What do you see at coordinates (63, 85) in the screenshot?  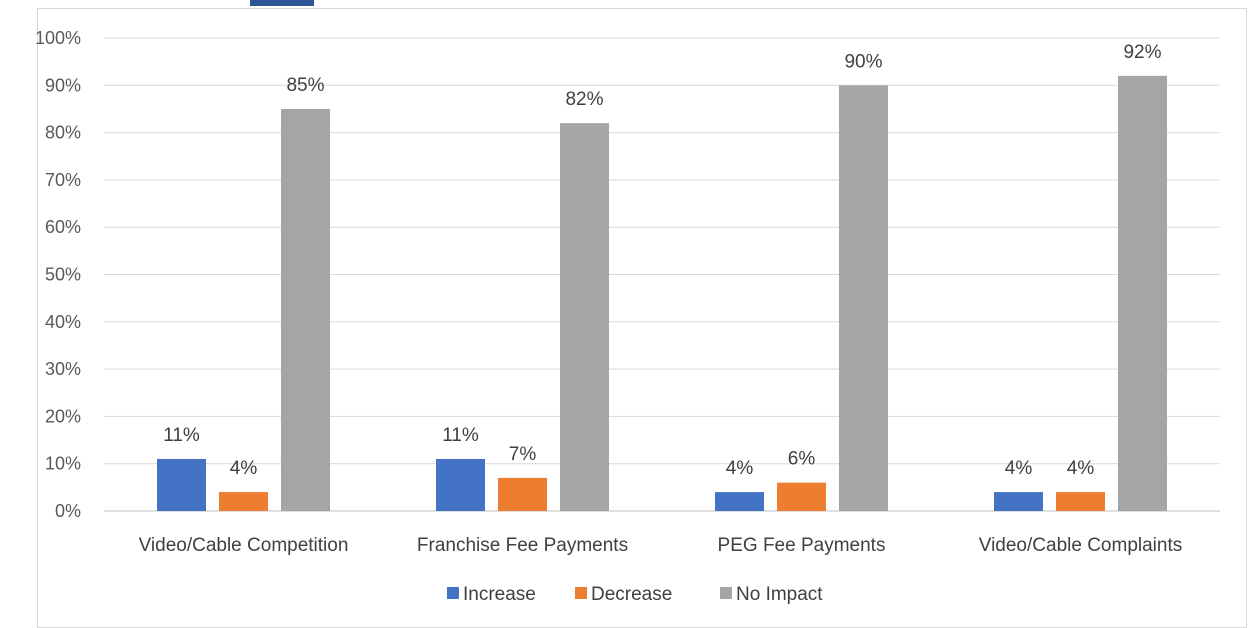 I see `y-tick-label: 90%` at bounding box center [63, 85].